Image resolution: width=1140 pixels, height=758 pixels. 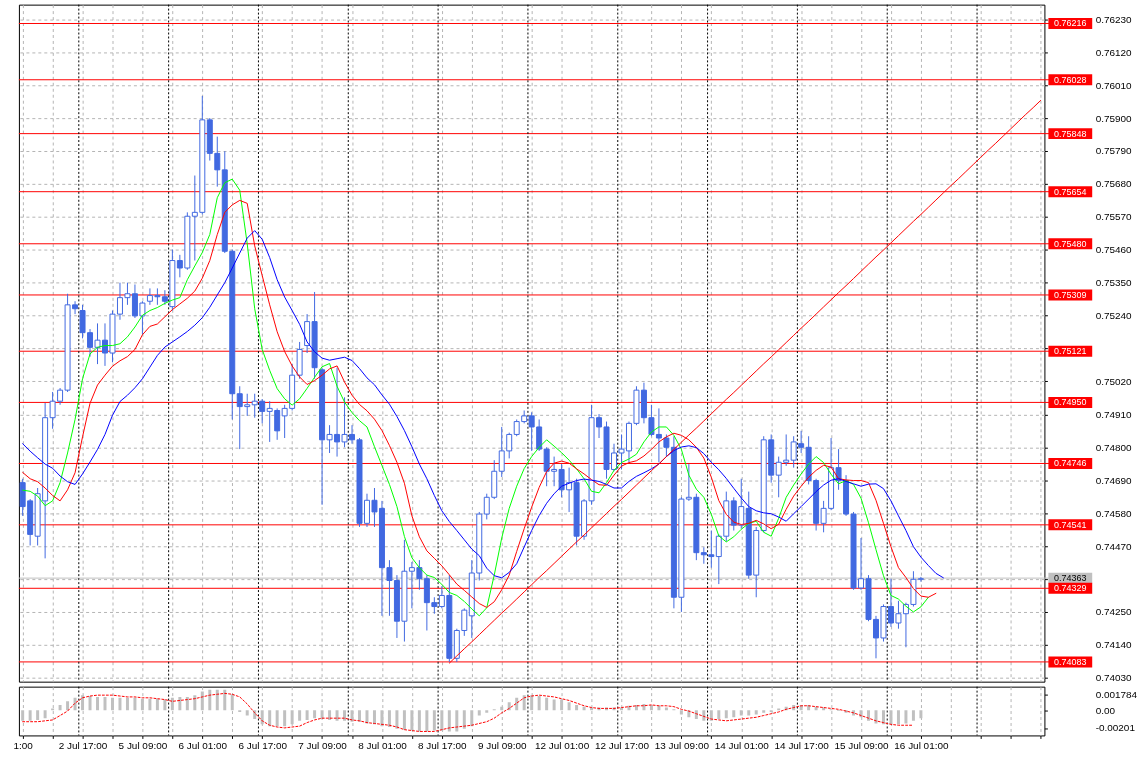 I want to click on y-tick-label: 0.75020, so click(x=1114, y=381).